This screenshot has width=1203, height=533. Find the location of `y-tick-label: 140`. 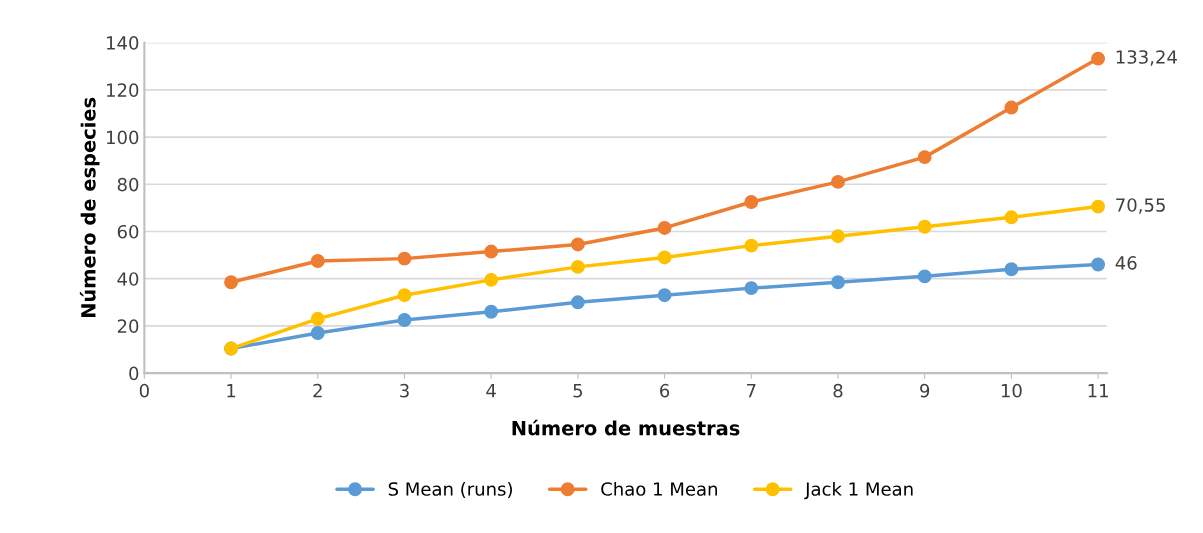

y-tick-label: 140 is located at coordinates (123, 43).